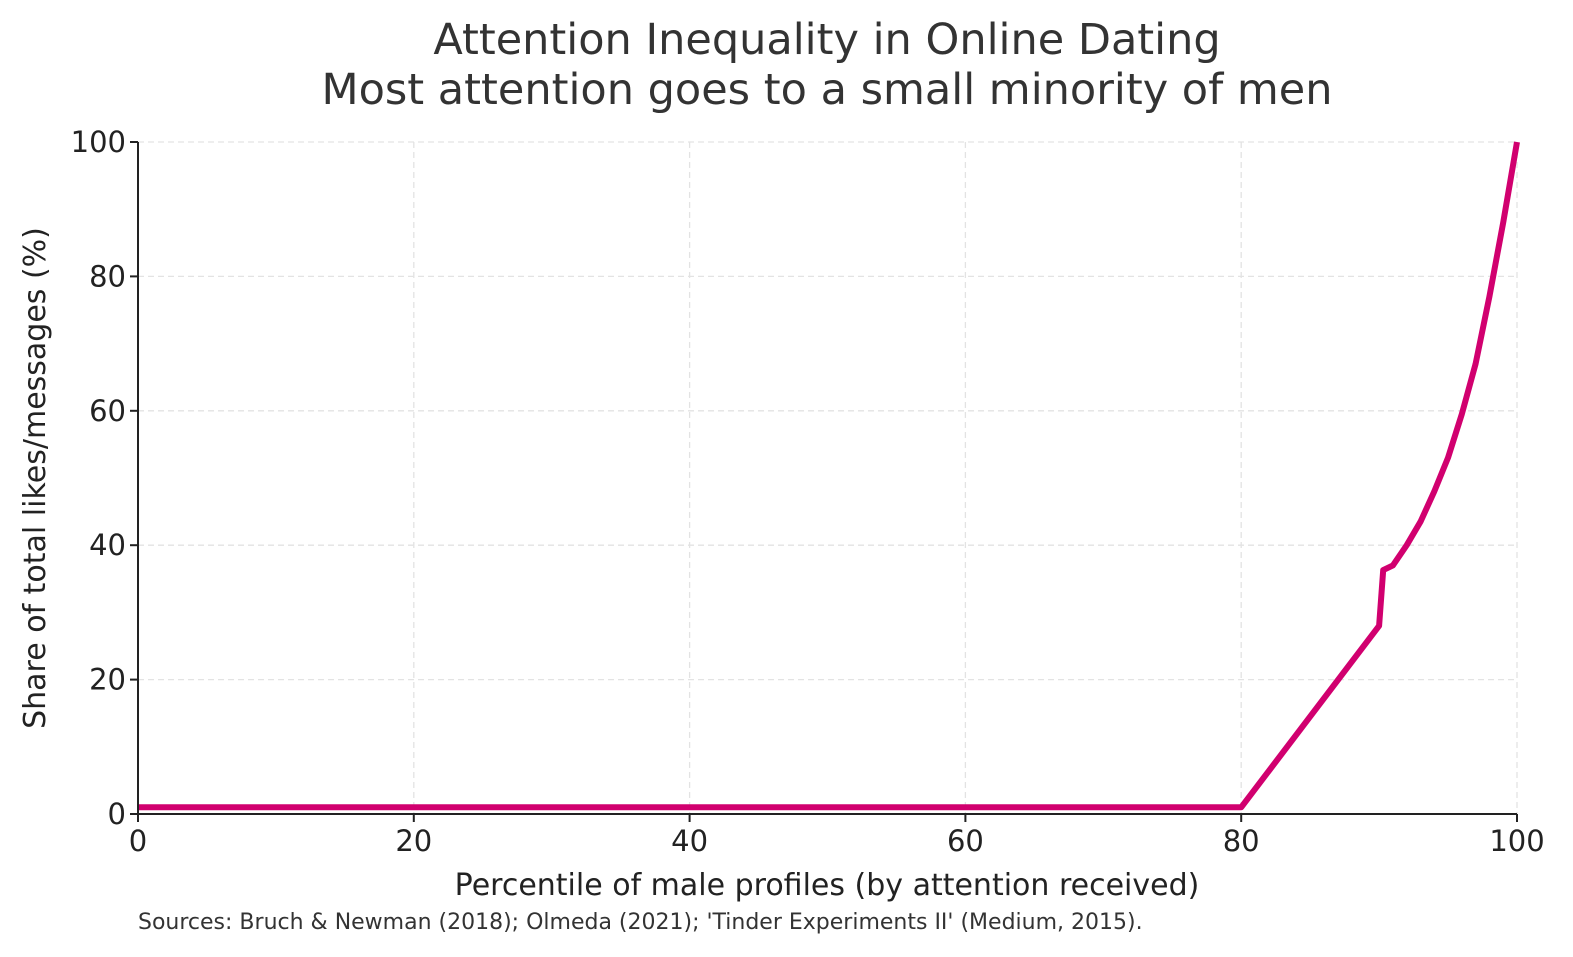  What do you see at coordinates (965, 841) in the screenshot?
I see `x-tick-label: 60` at bounding box center [965, 841].